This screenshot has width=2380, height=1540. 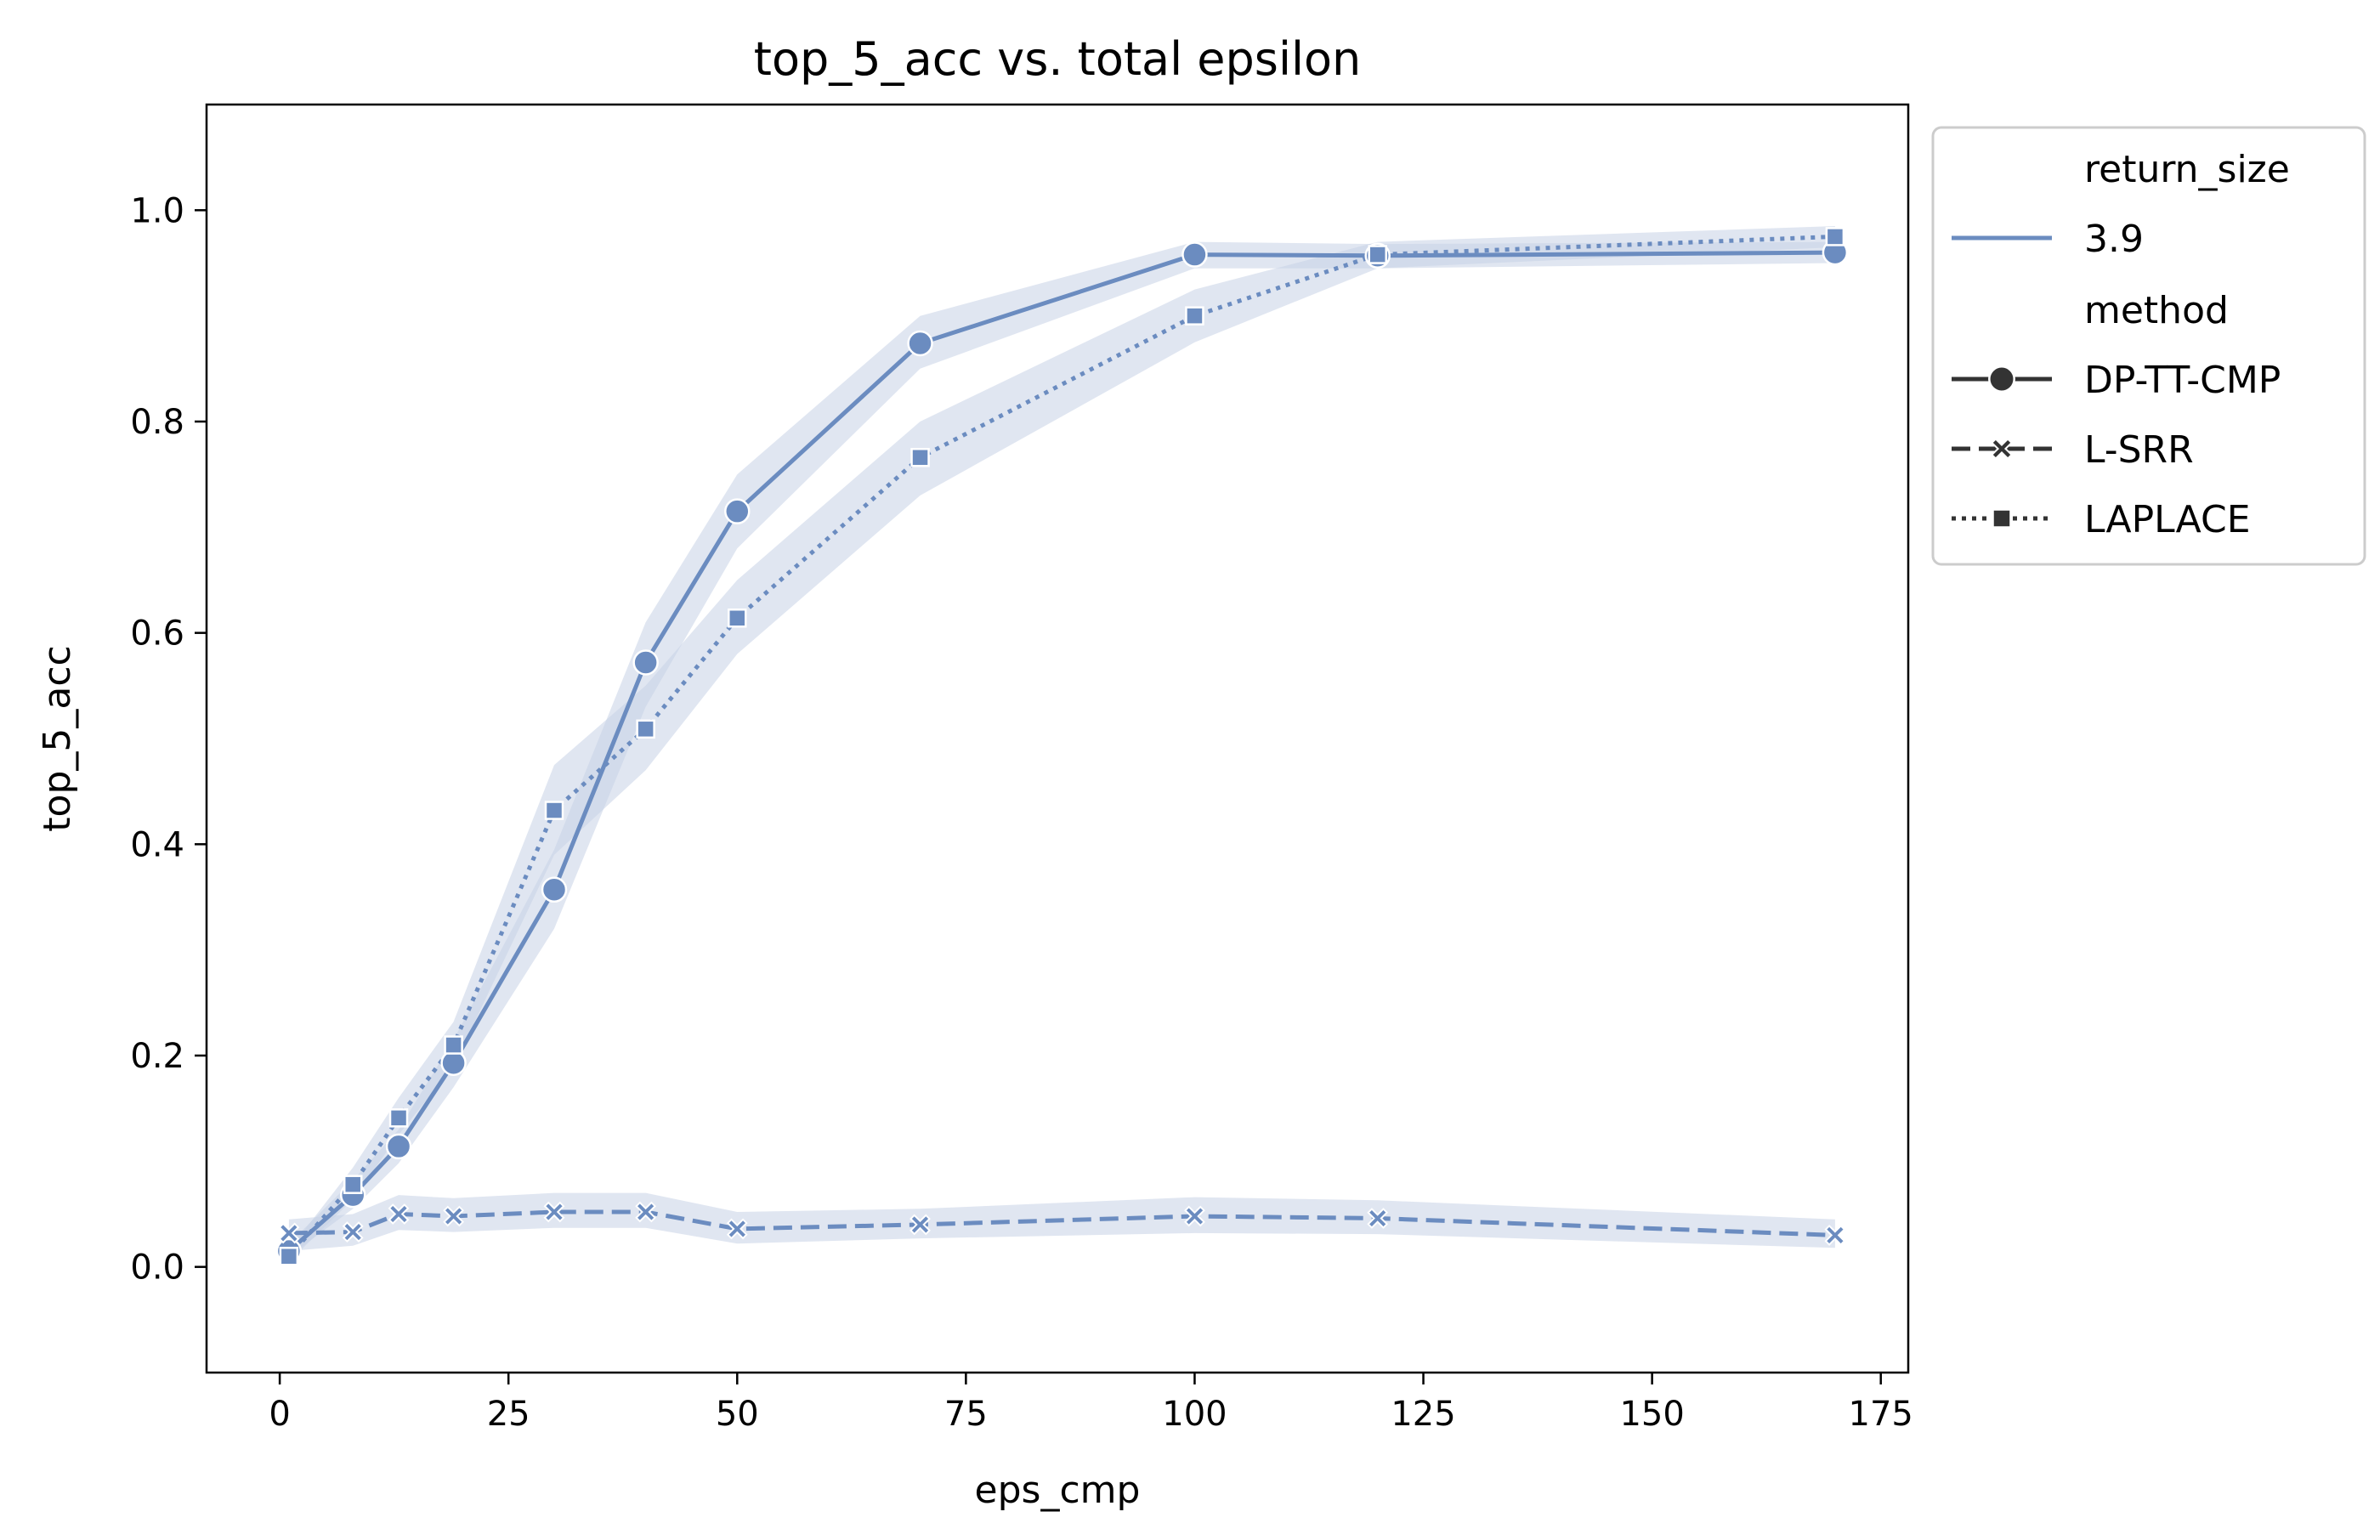 What do you see at coordinates (1091, 1403) in the screenshot?
I see `x-axis: 0 25 50 75 100 125 150 175` at bounding box center [1091, 1403].